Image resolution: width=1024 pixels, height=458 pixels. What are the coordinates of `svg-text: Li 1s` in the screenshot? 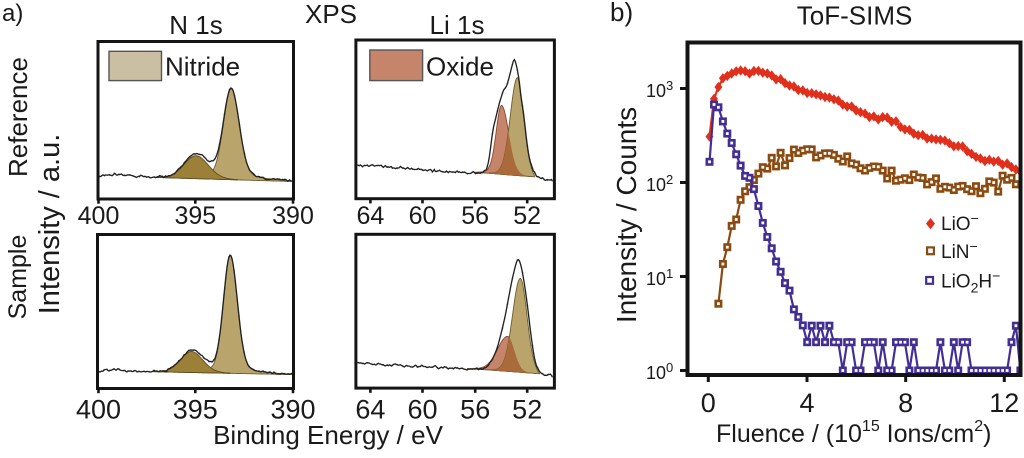 It's located at (457, 25).